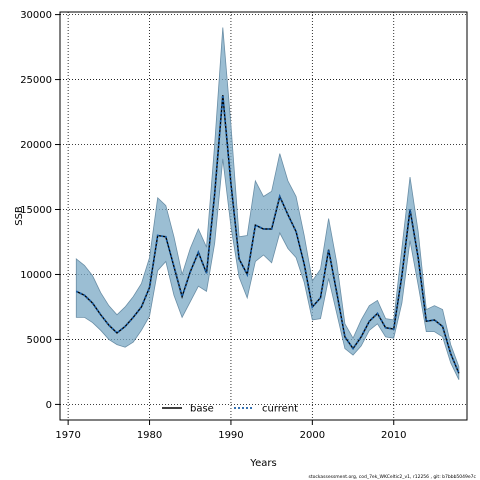  Describe the element at coordinates (36, 80) in the screenshot. I see `y-tick-label: 25000` at that location.